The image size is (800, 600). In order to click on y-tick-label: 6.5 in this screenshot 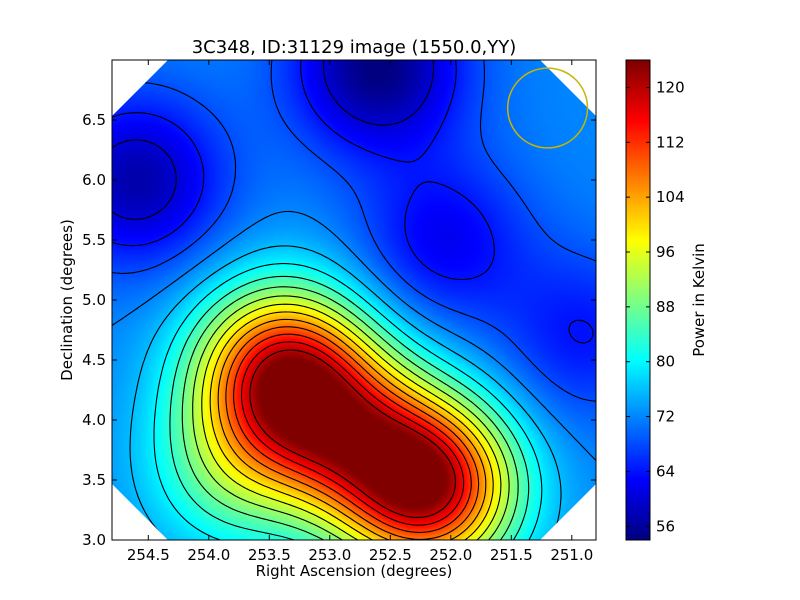, I will do `click(94, 120)`.